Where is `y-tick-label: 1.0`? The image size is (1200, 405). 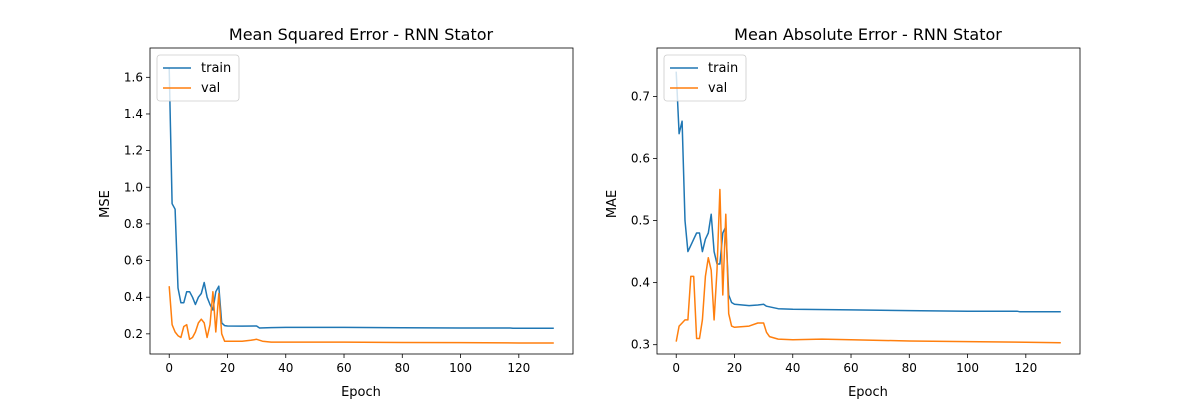
y-tick-label: 1.0 is located at coordinates (133, 187).